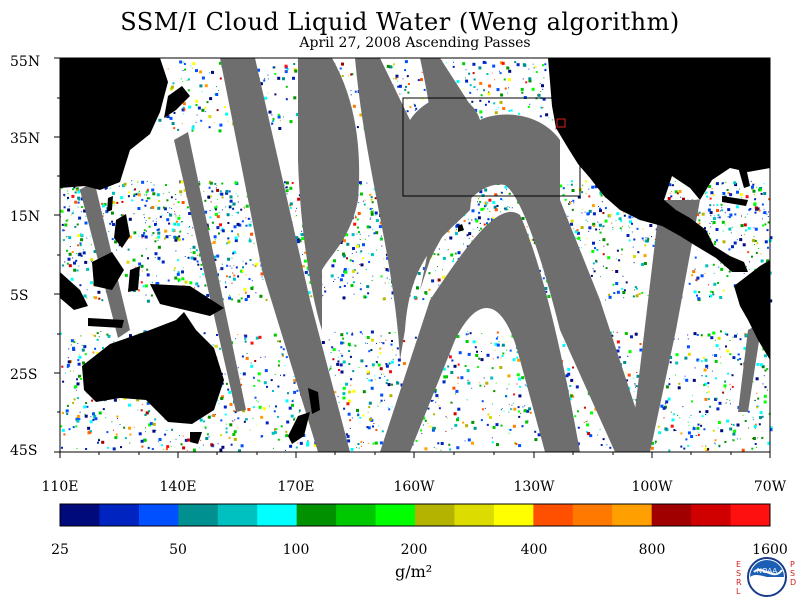  Describe the element at coordinates (296, 550) in the screenshot. I see `colorbar-tick-label: 100` at that location.